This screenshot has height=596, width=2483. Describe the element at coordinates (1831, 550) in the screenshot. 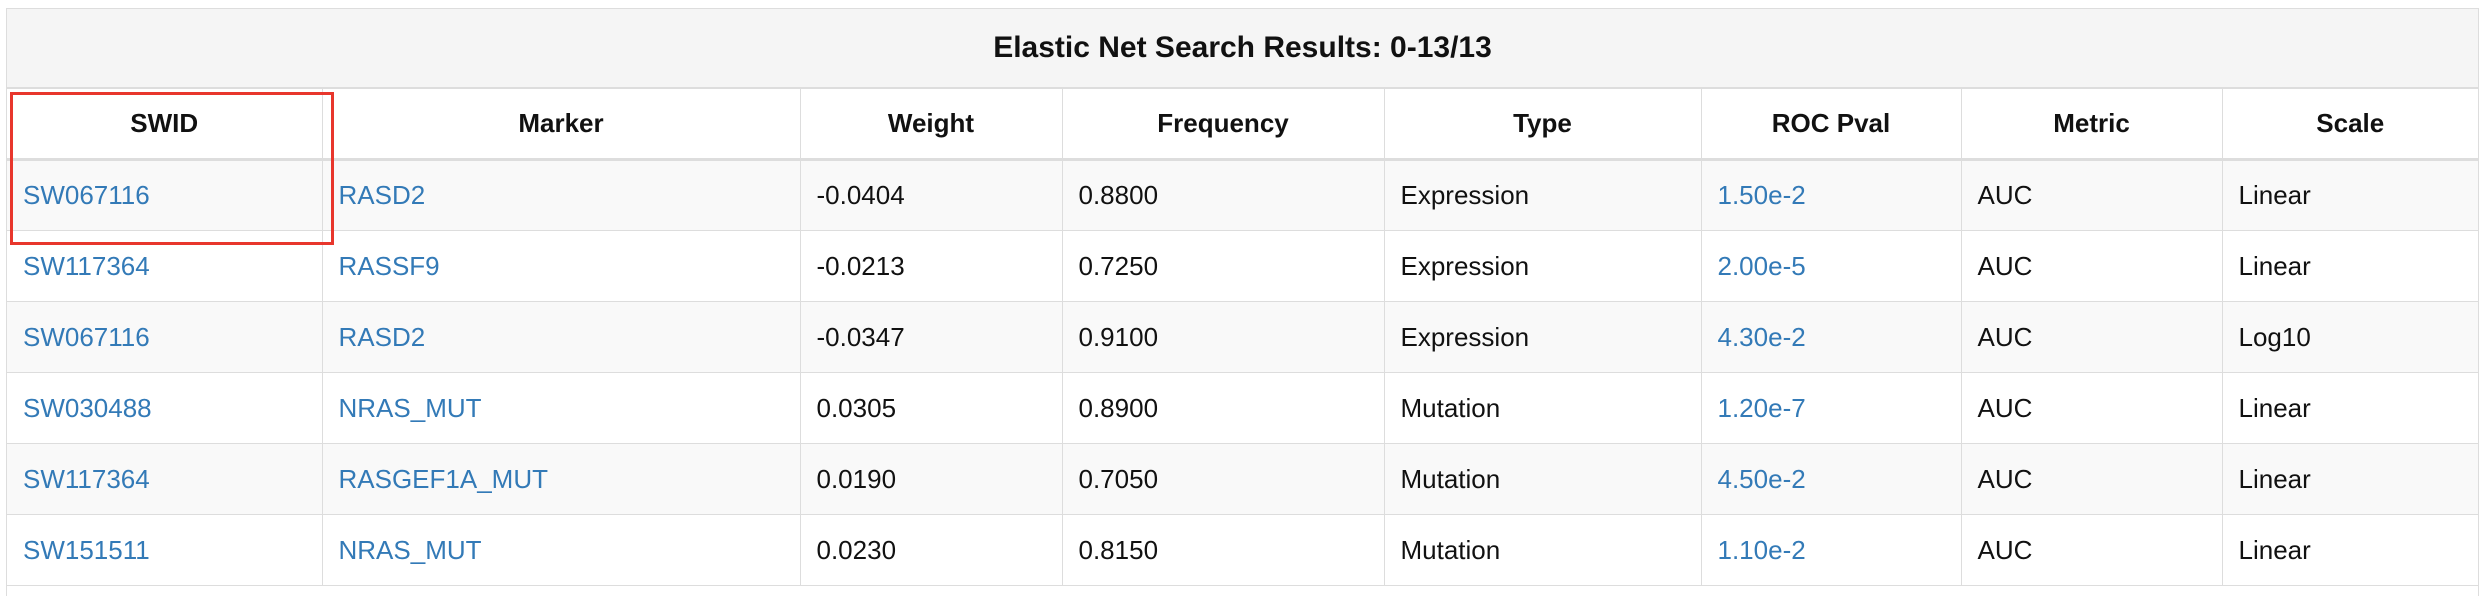

I see `cell-roc-pval: 1.10e-2` at that location.